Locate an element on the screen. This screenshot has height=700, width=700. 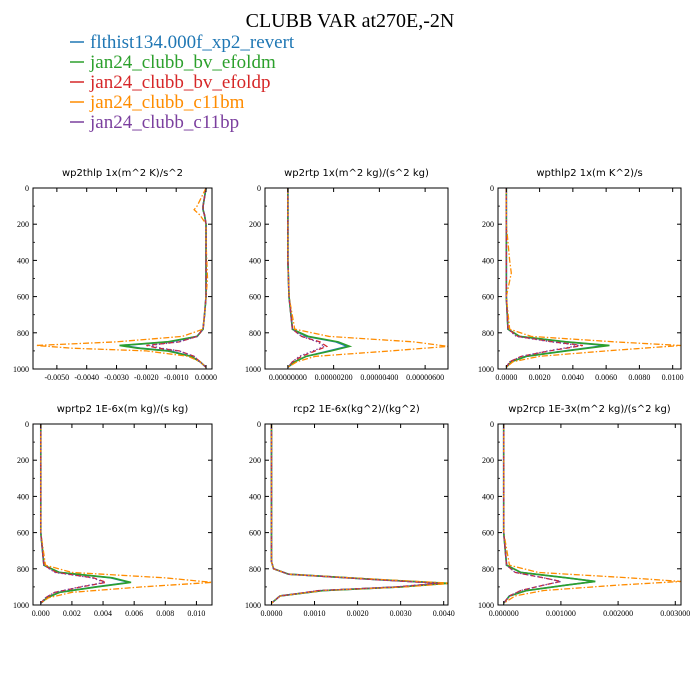
panel-title: wprtp2 1E-6x(m kg)/(s kg) is located at coordinates (123, 409).